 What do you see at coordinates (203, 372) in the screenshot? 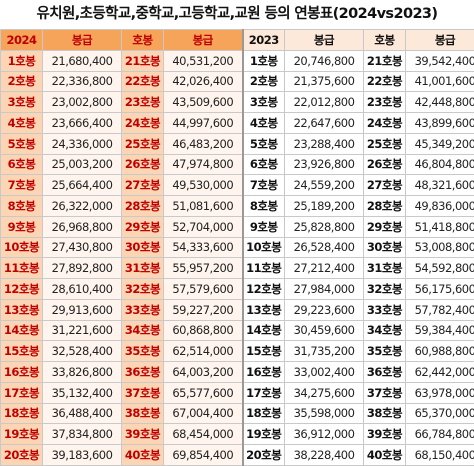
I see `pay-2024-b-cell: 64,003,200` at bounding box center [203, 372].